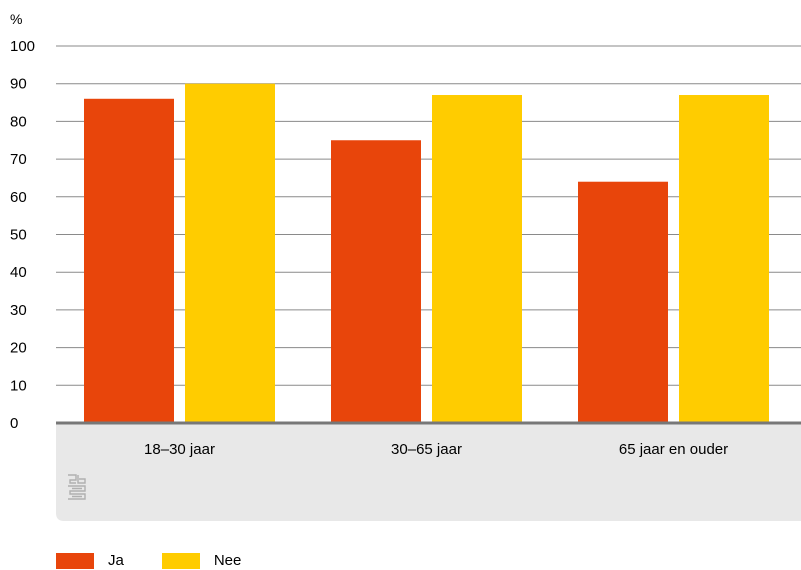  I want to click on x-category-label: 65 jaar en ouder, so click(673, 449).